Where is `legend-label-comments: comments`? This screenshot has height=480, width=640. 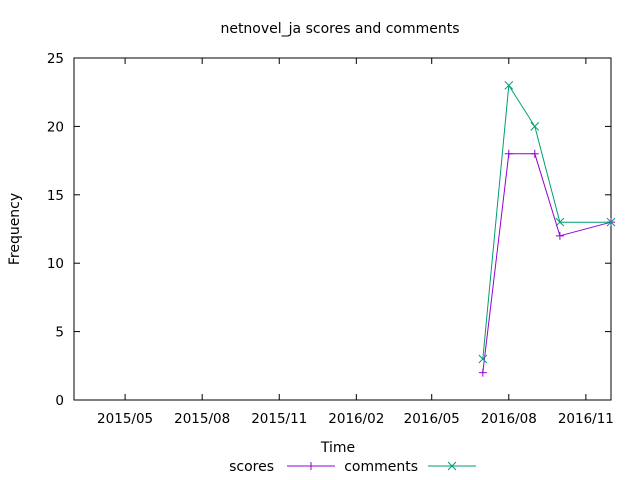
legend-label-comments: comments is located at coordinates (381, 467).